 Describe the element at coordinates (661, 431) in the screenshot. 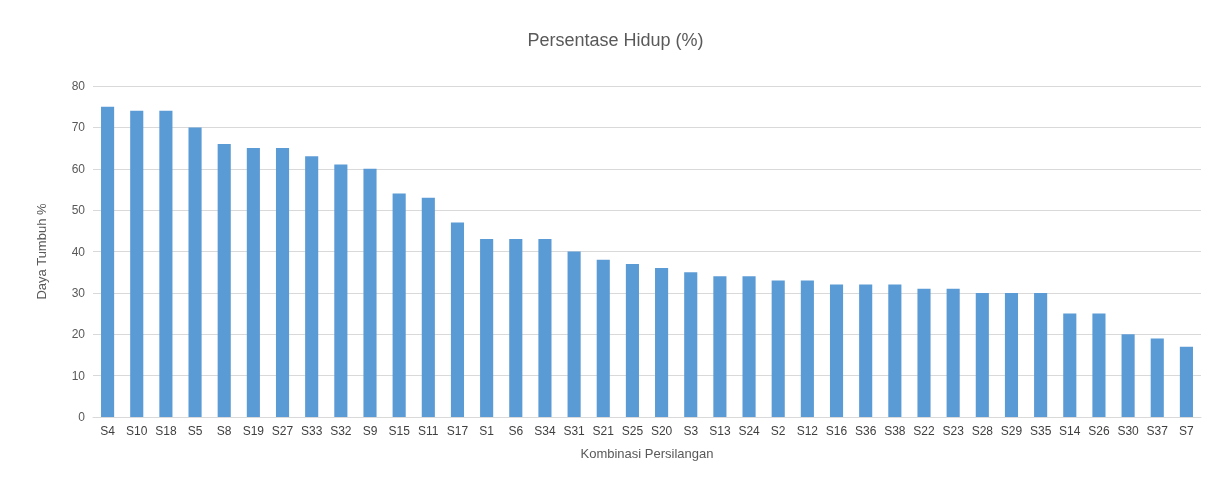

I see `x-tick-label: S20` at that location.